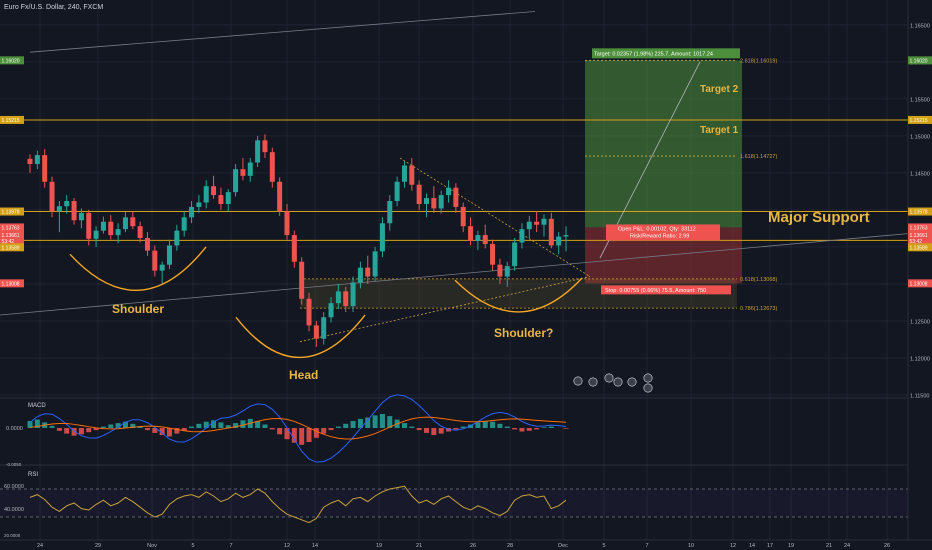 The width and height of the screenshot is (932, 550). Describe the element at coordinates (819, 217) in the screenshot. I see `label-major-support: Major Support` at that location.